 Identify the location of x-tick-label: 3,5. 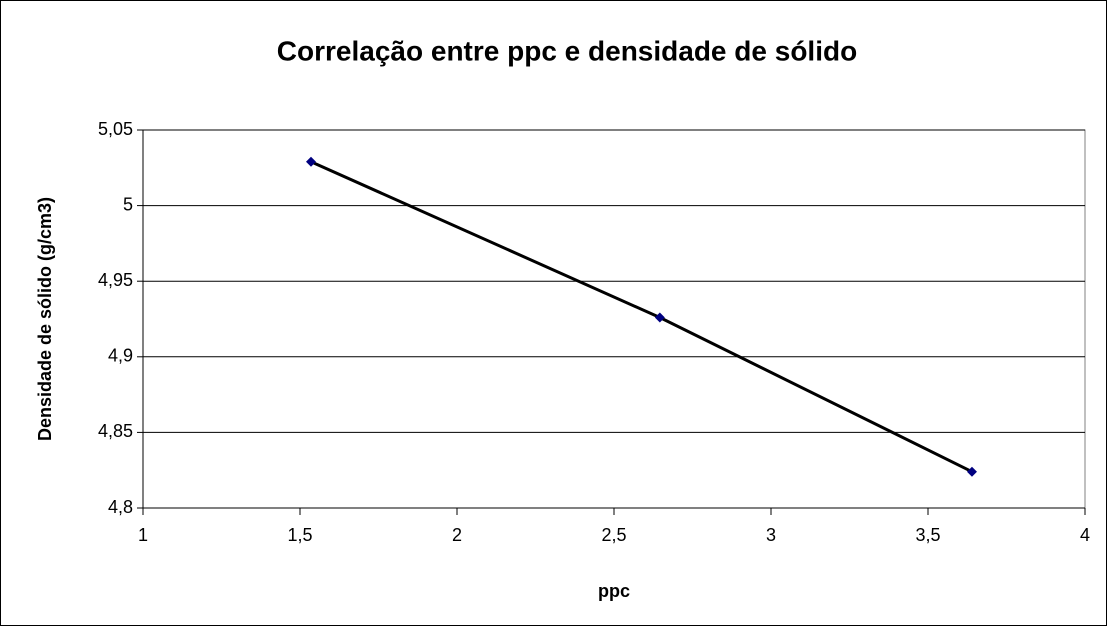
(927, 535).